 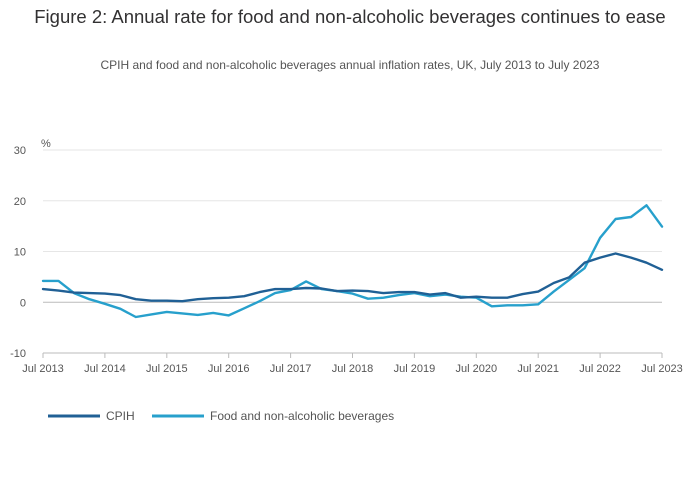 I want to click on x-tick-label: Jul 2017, so click(x=291, y=369).